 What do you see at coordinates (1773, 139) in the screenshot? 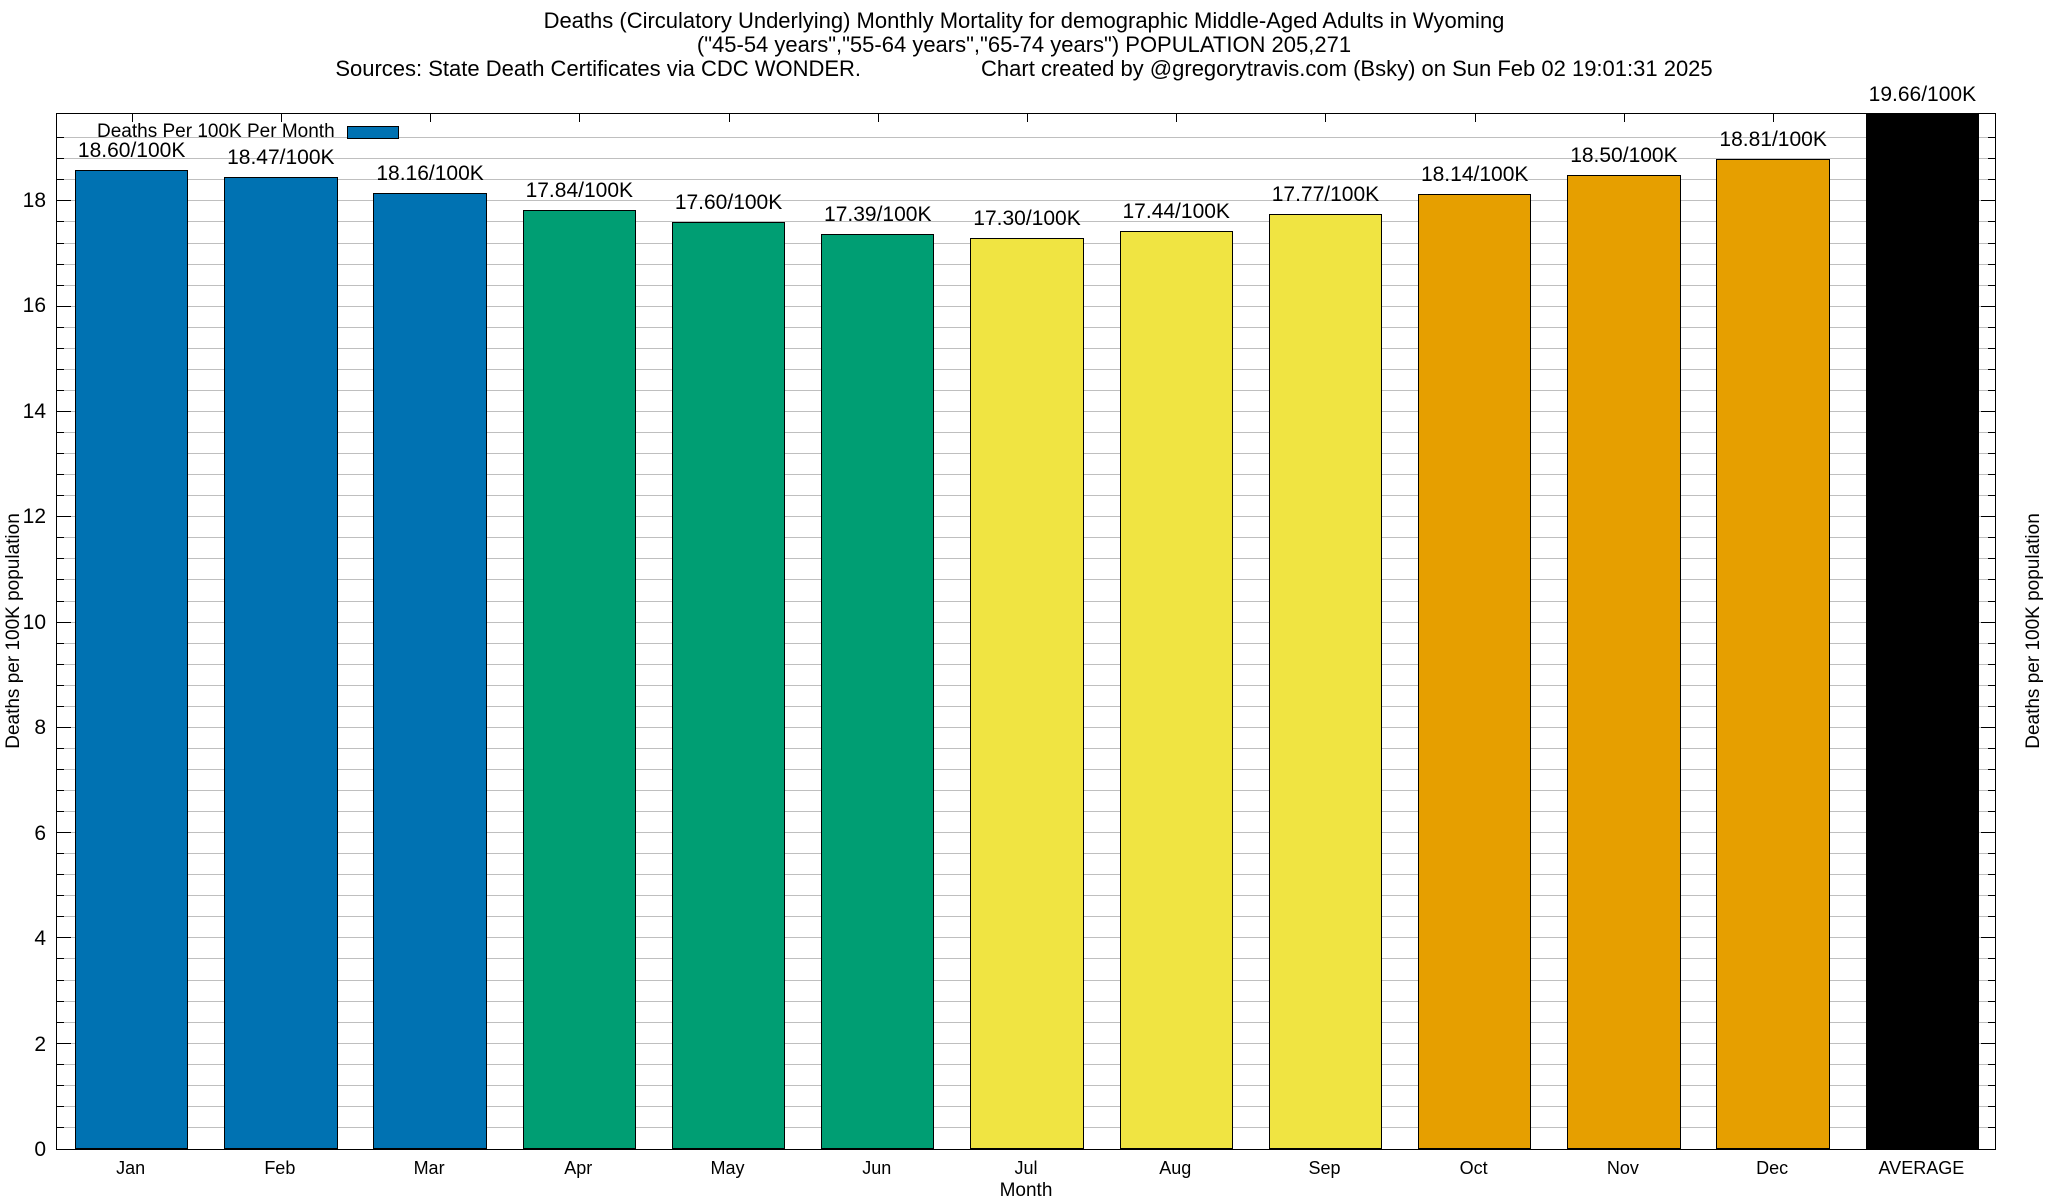
I see `bar-value-label: 18.81/100K` at bounding box center [1773, 139].